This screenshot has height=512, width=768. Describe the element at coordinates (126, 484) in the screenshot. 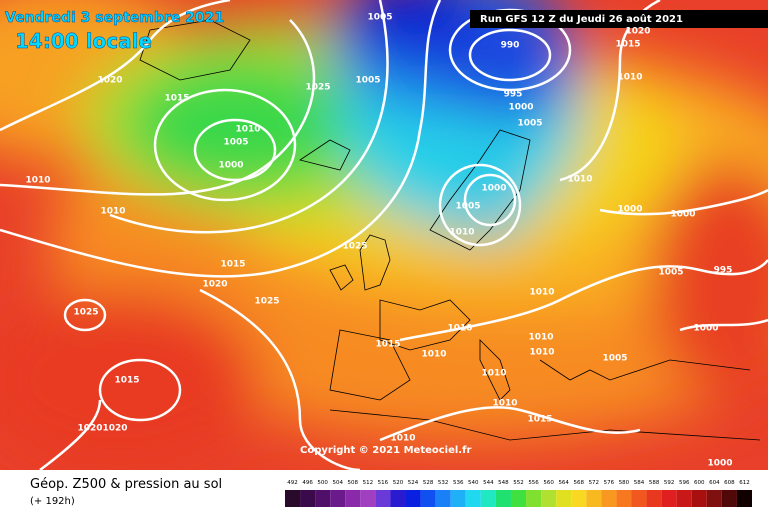

I see `footer-title: Géop. Z500 & pression au sol` at that location.